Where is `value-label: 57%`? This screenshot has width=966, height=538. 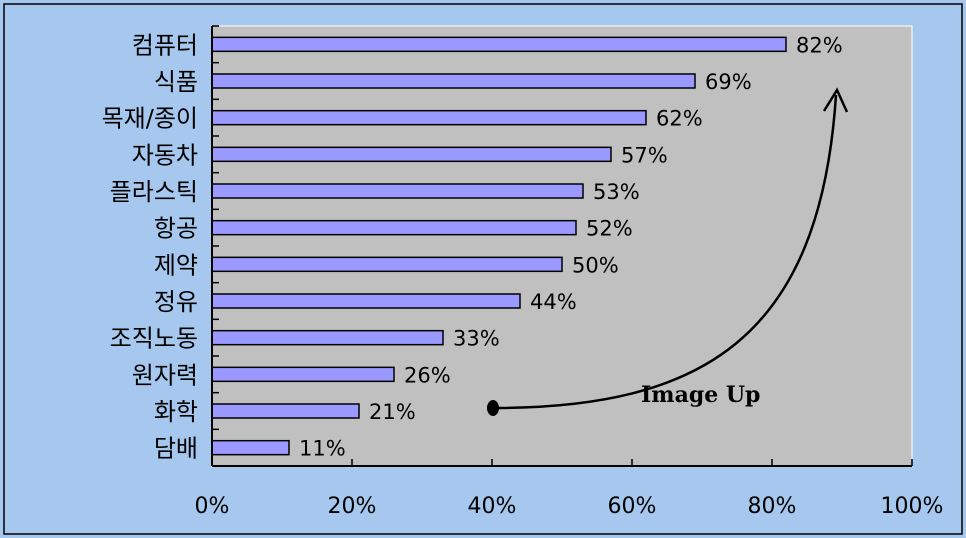 value-label: 57% is located at coordinates (644, 155).